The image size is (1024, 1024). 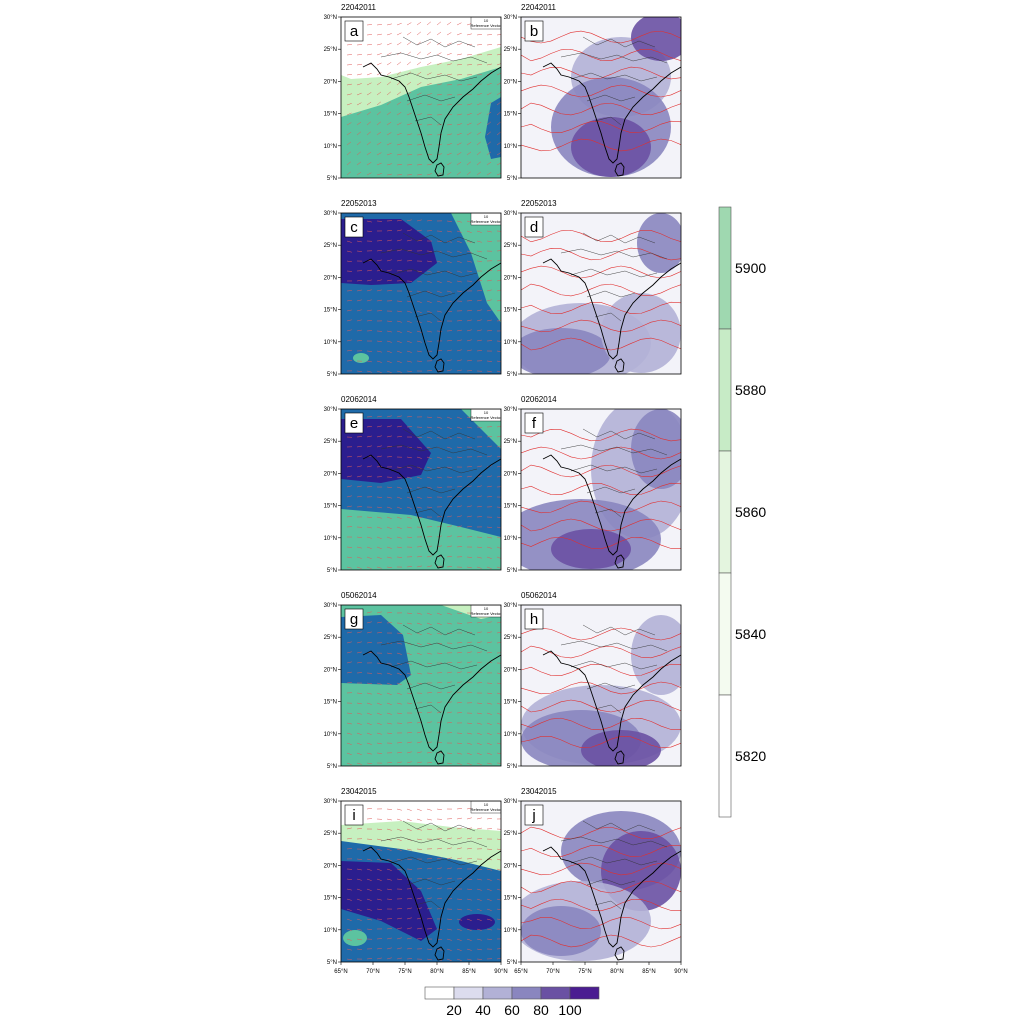 I want to click on rh-colorbar-label: 60, so click(x=512, y=1010).